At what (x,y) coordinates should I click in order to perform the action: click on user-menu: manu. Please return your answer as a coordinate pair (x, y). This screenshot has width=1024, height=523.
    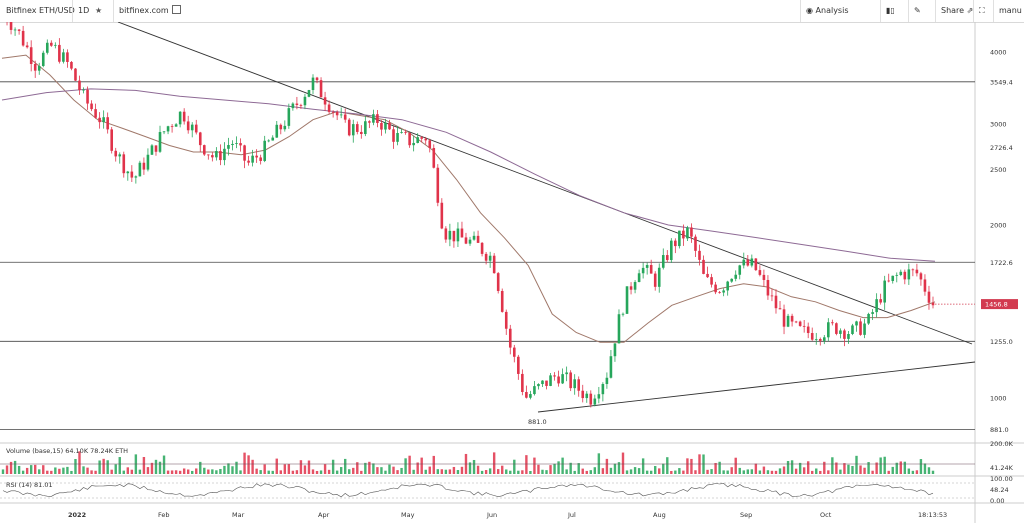
    Looking at the image, I should click on (1007, 11).